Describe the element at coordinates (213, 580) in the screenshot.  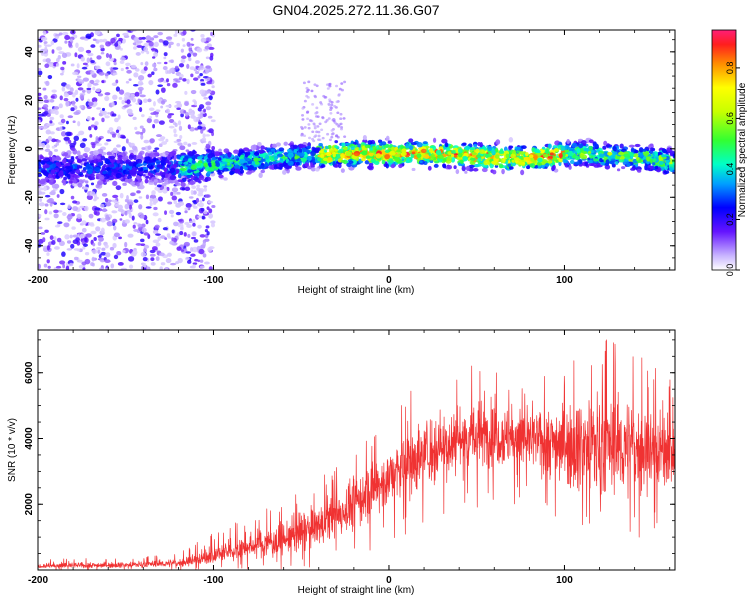
I see `snr-xtick-label: -100` at that location.